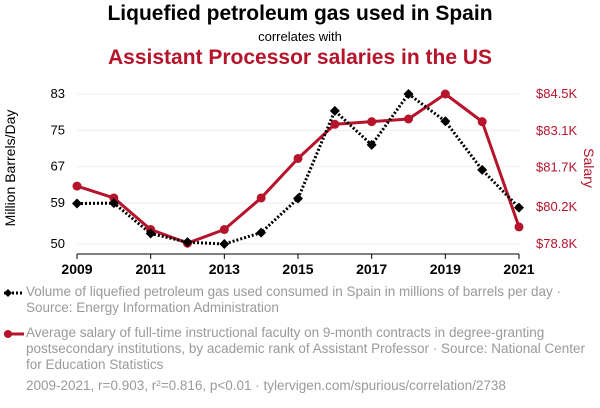 This screenshot has width=600, height=408. I want to click on y-tick-right: $83.1K, so click(557, 130).